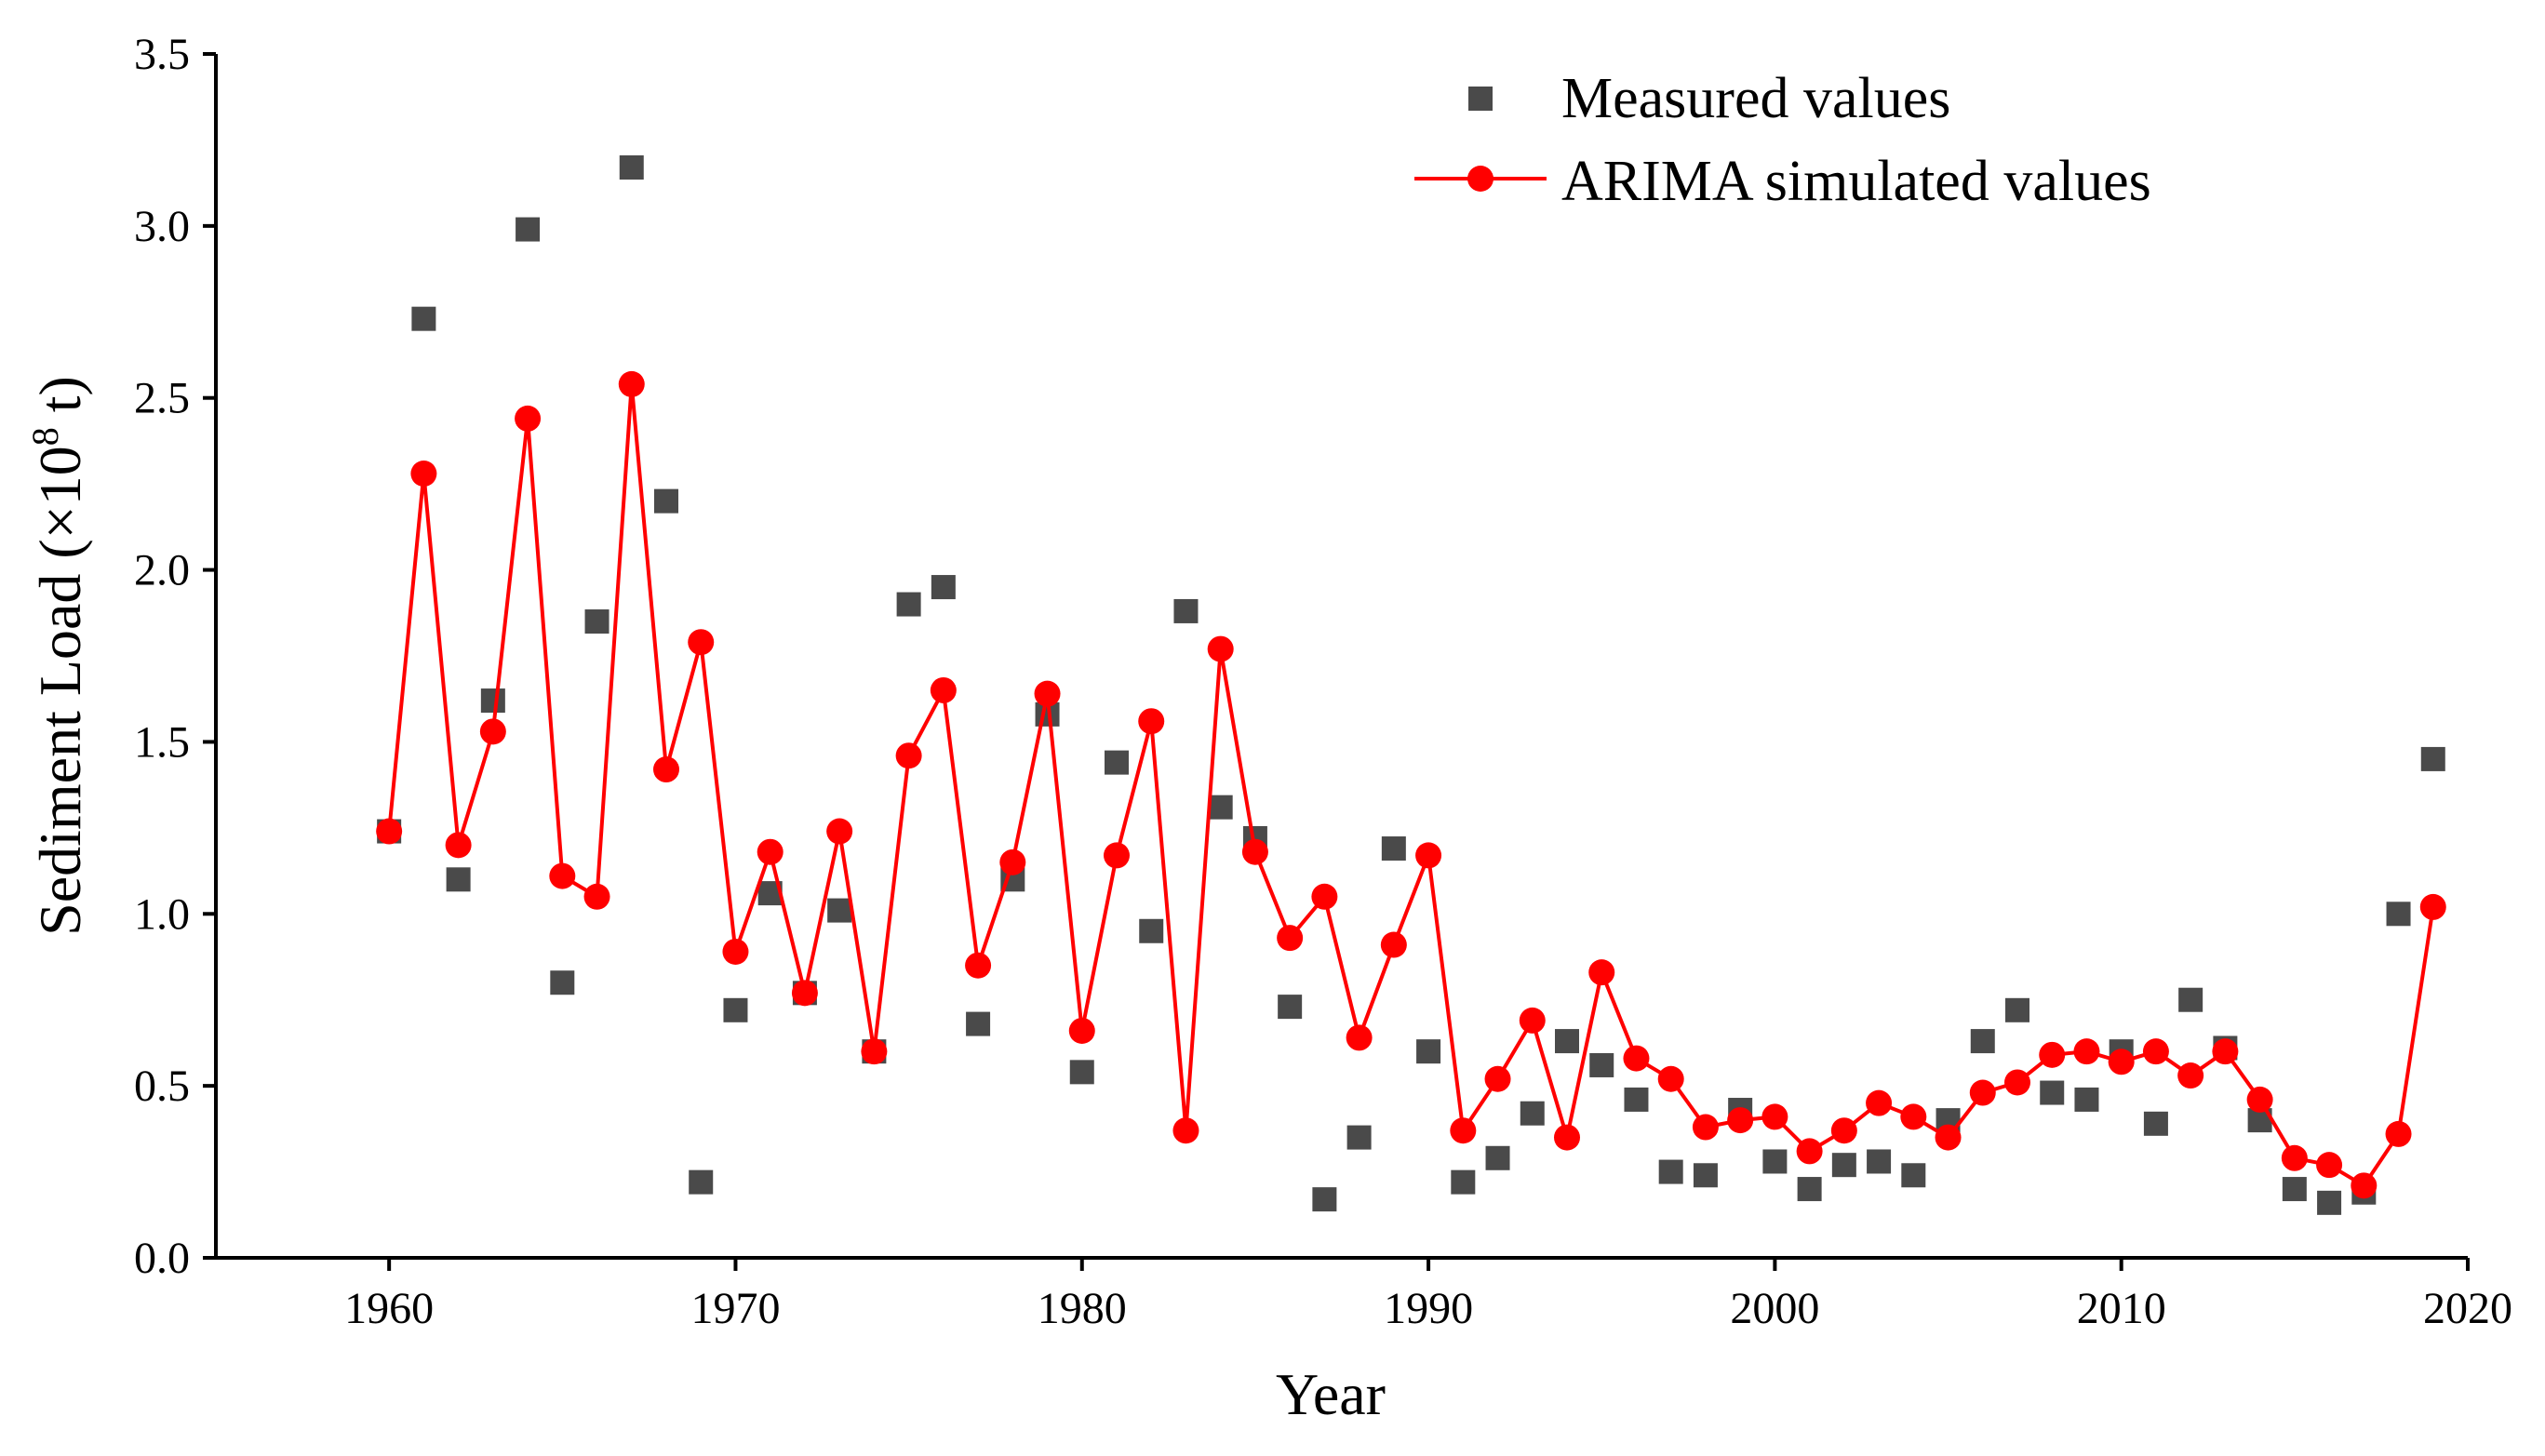  Describe the element at coordinates (1331, 1394) in the screenshot. I see `x-axis-title: Year` at that location.